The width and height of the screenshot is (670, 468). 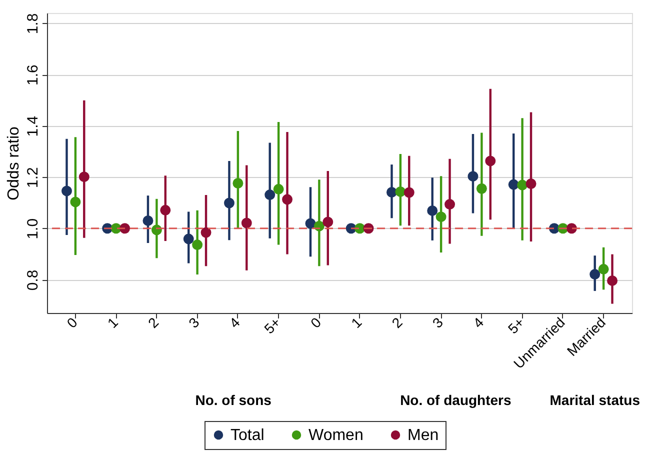 What do you see at coordinates (33, 126) in the screenshot?
I see `y-tick-label: 1.4` at bounding box center [33, 126].